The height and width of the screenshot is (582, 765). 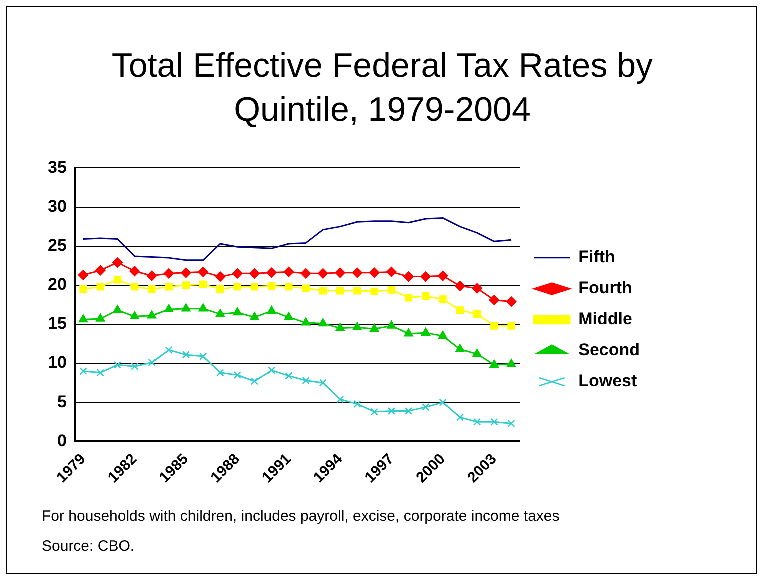 I want to click on y-tick-label: 25, so click(x=57, y=246).